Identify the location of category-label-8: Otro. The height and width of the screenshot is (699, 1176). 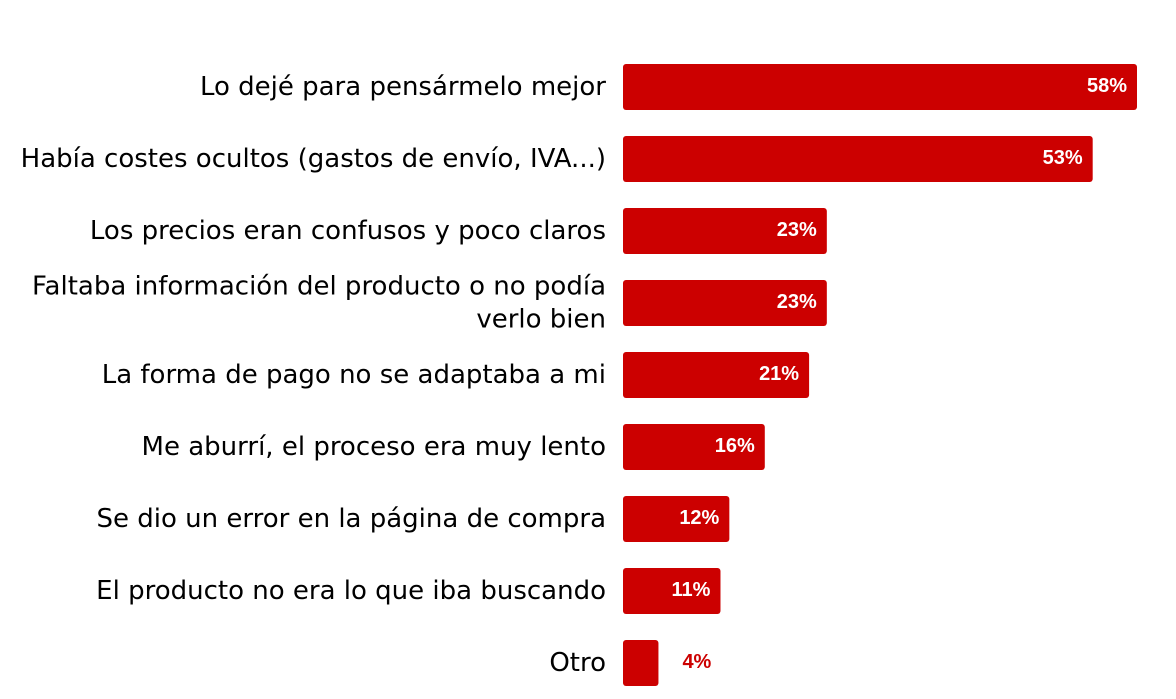
(577, 663).